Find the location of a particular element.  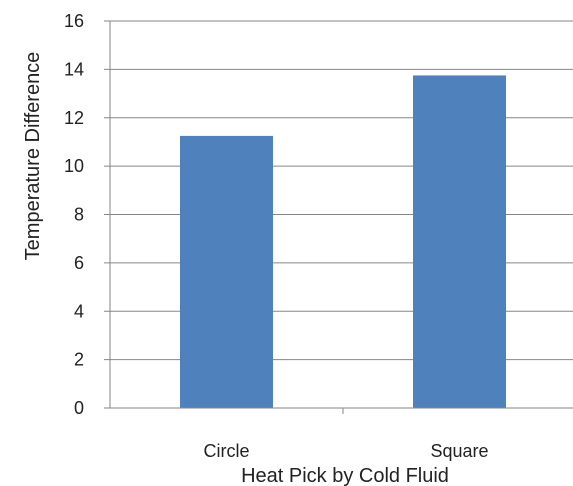

y-tick-label-16: 16 is located at coordinates (74, 21).